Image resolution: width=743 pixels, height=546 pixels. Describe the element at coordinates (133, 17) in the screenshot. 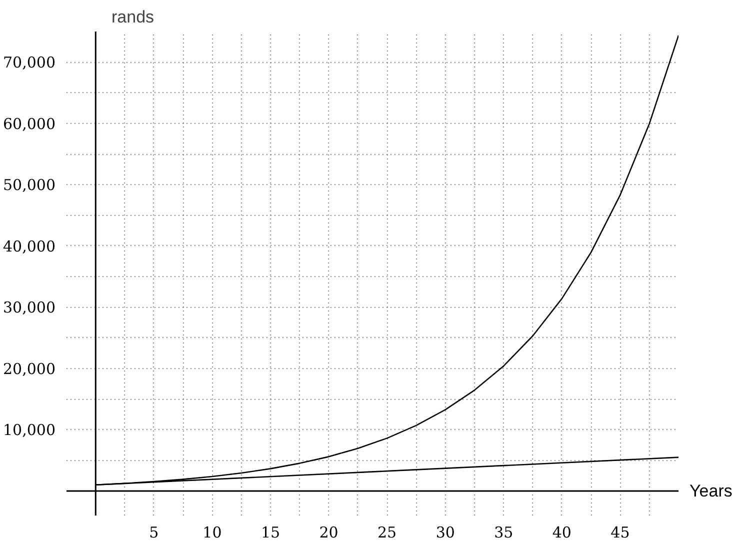

I see `y-axis-title: rands` at that location.